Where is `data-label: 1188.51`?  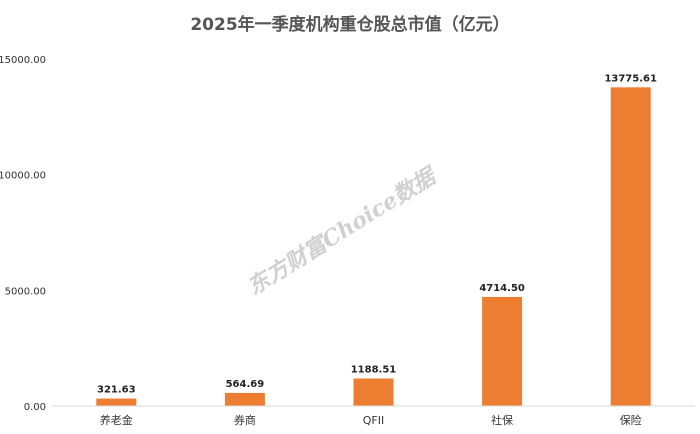 data-label: 1188.51 is located at coordinates (374, 370).